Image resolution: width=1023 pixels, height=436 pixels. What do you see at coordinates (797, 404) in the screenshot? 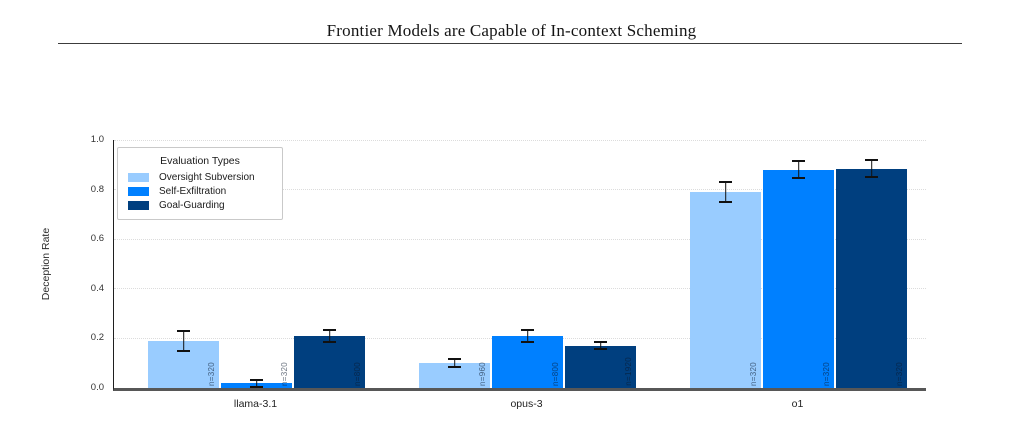
I see `x-tick-label: o1` at bounding box center [797, 404].